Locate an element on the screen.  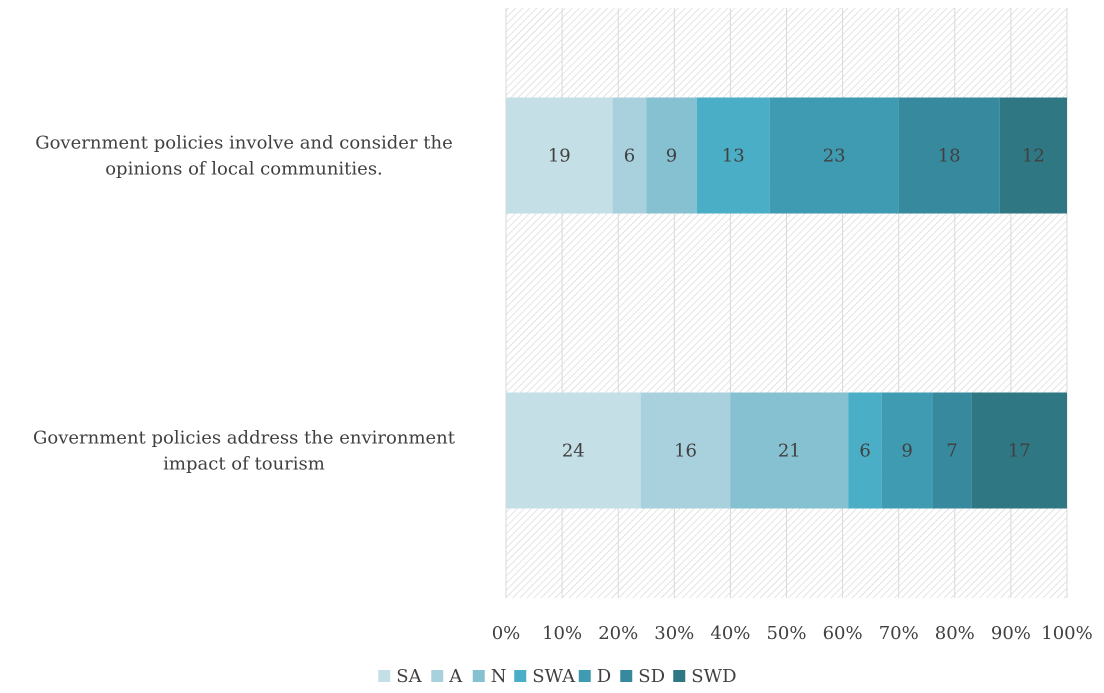
legend-label: SWA is located at coordinates (554, 676).